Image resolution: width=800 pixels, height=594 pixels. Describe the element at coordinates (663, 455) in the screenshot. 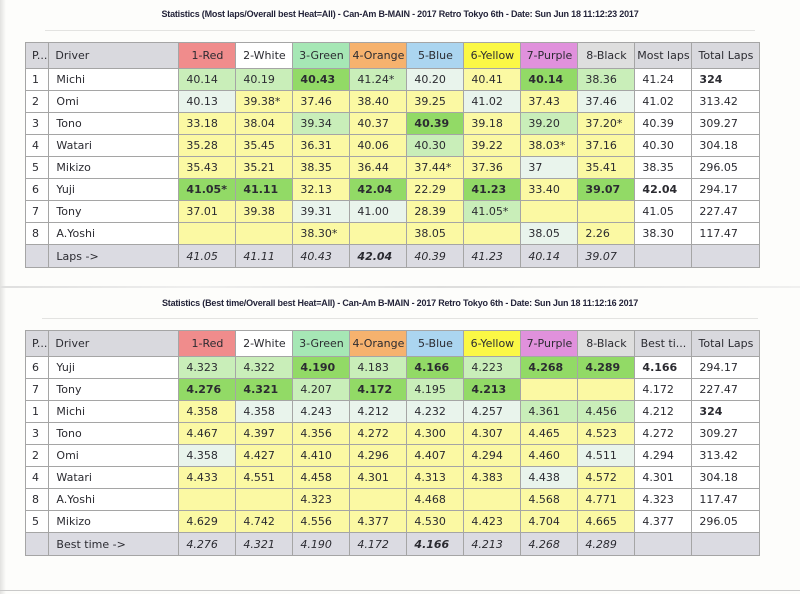

I see `summary-value-cell: 4.294` at that location.